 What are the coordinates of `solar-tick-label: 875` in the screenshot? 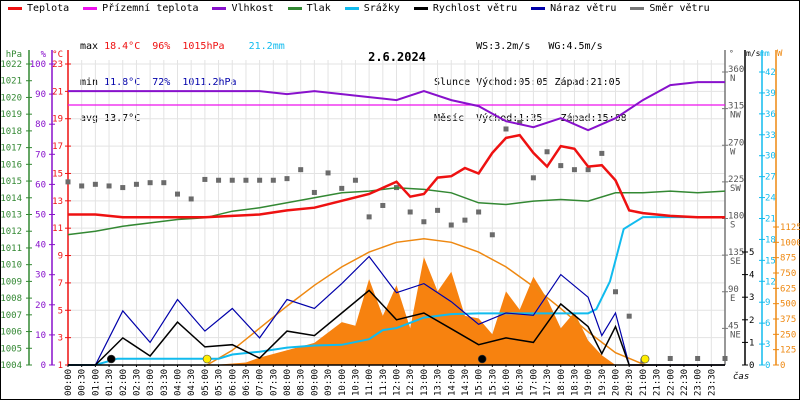 It's located at (788, 259).